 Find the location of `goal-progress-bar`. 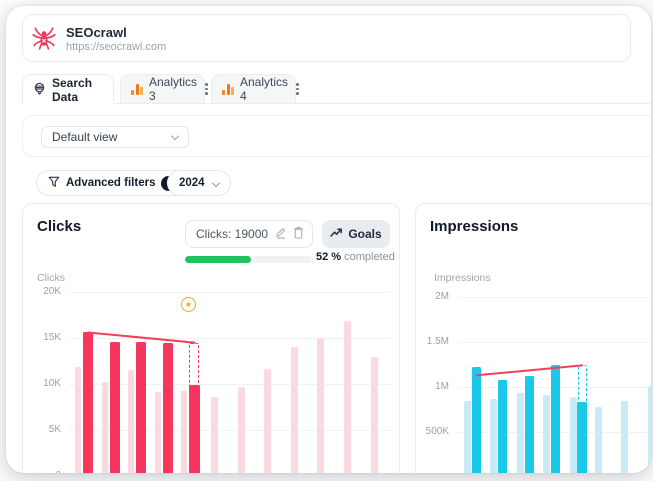

goal-progress-bar is located at coordinates (248, 259).